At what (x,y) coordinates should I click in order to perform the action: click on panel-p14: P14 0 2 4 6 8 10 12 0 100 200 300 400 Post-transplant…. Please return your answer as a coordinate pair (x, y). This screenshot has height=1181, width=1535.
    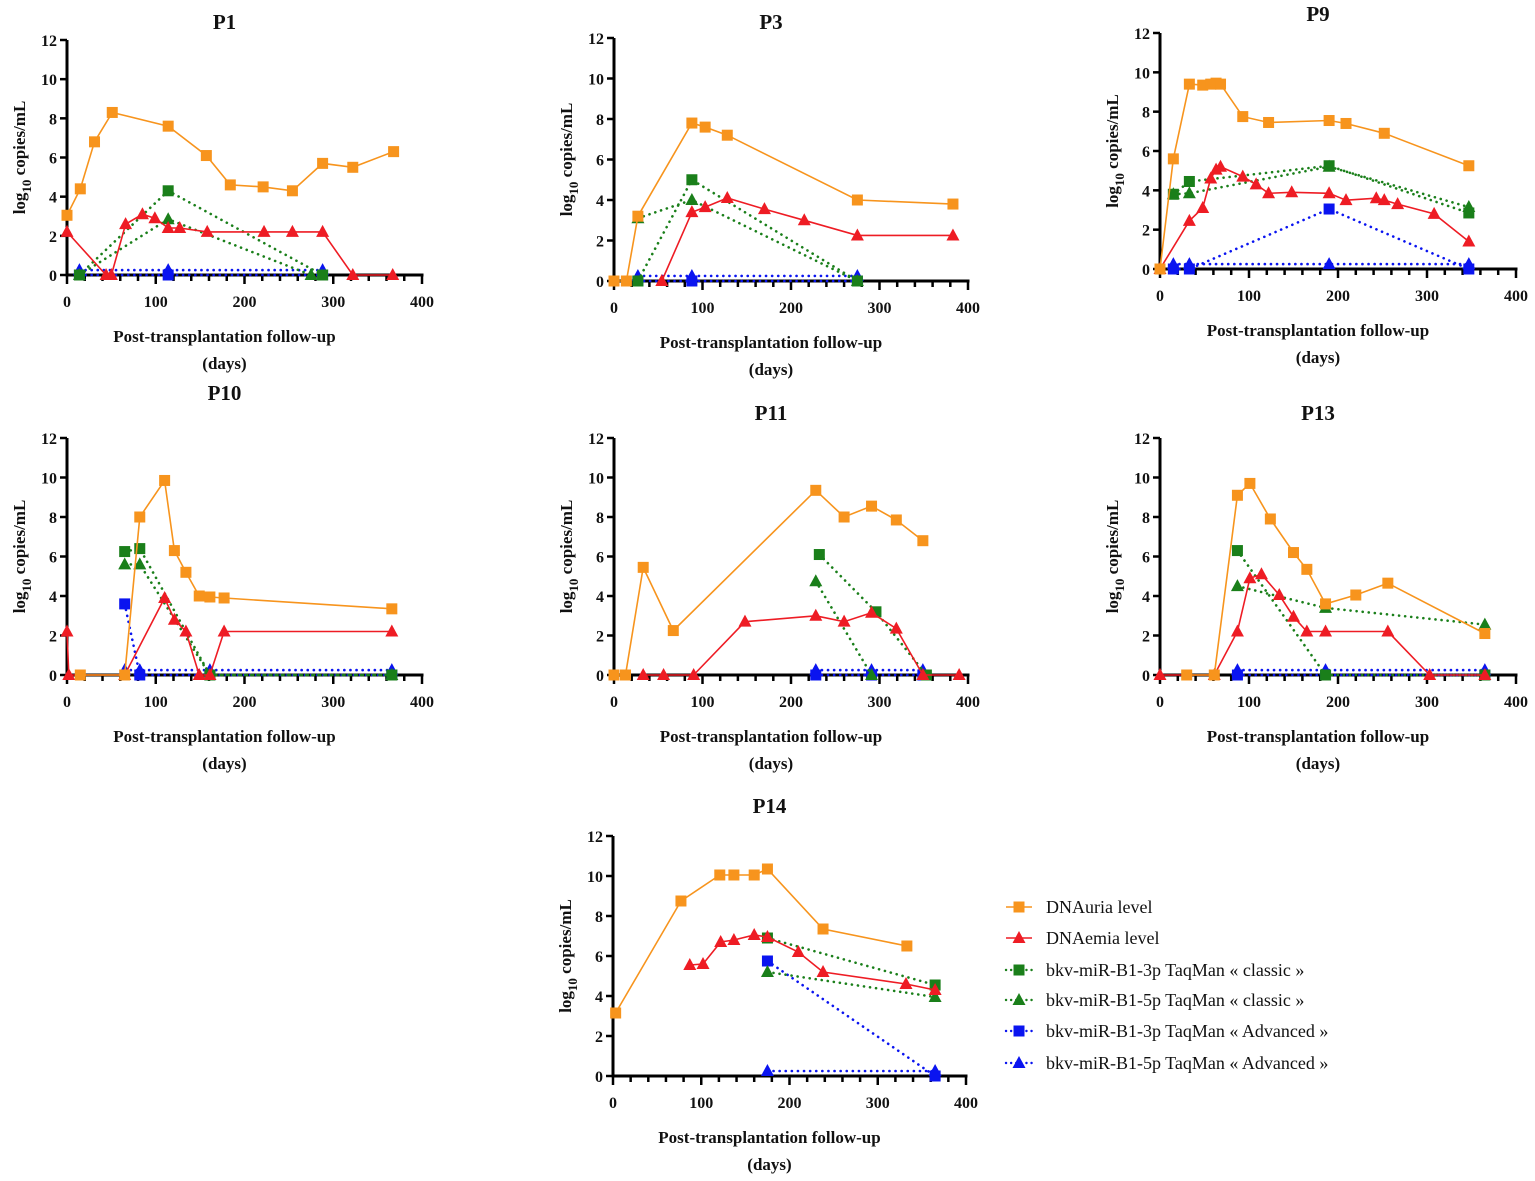
    Looking at the image, I should click on (767, 984).